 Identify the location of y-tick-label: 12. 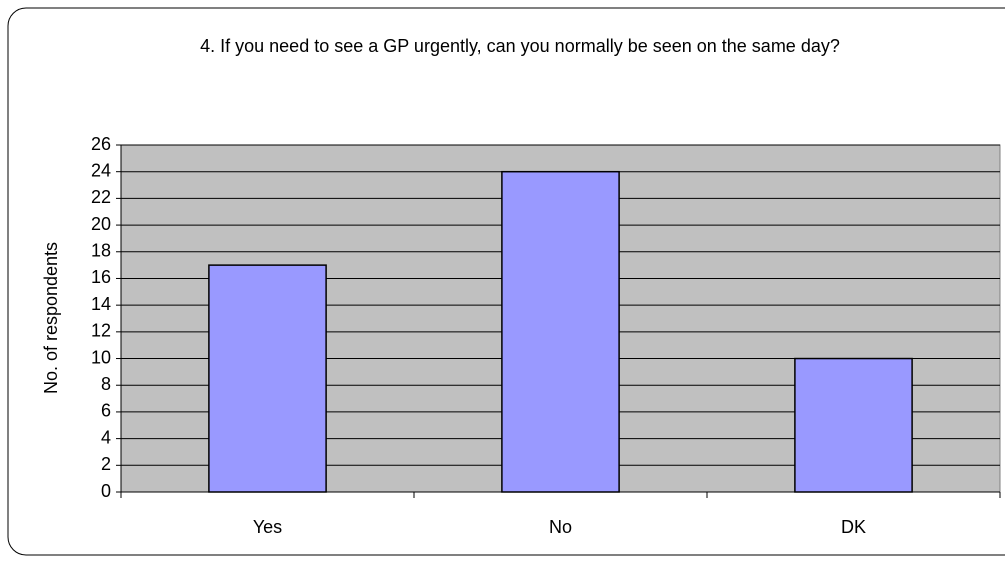
(101, 331).